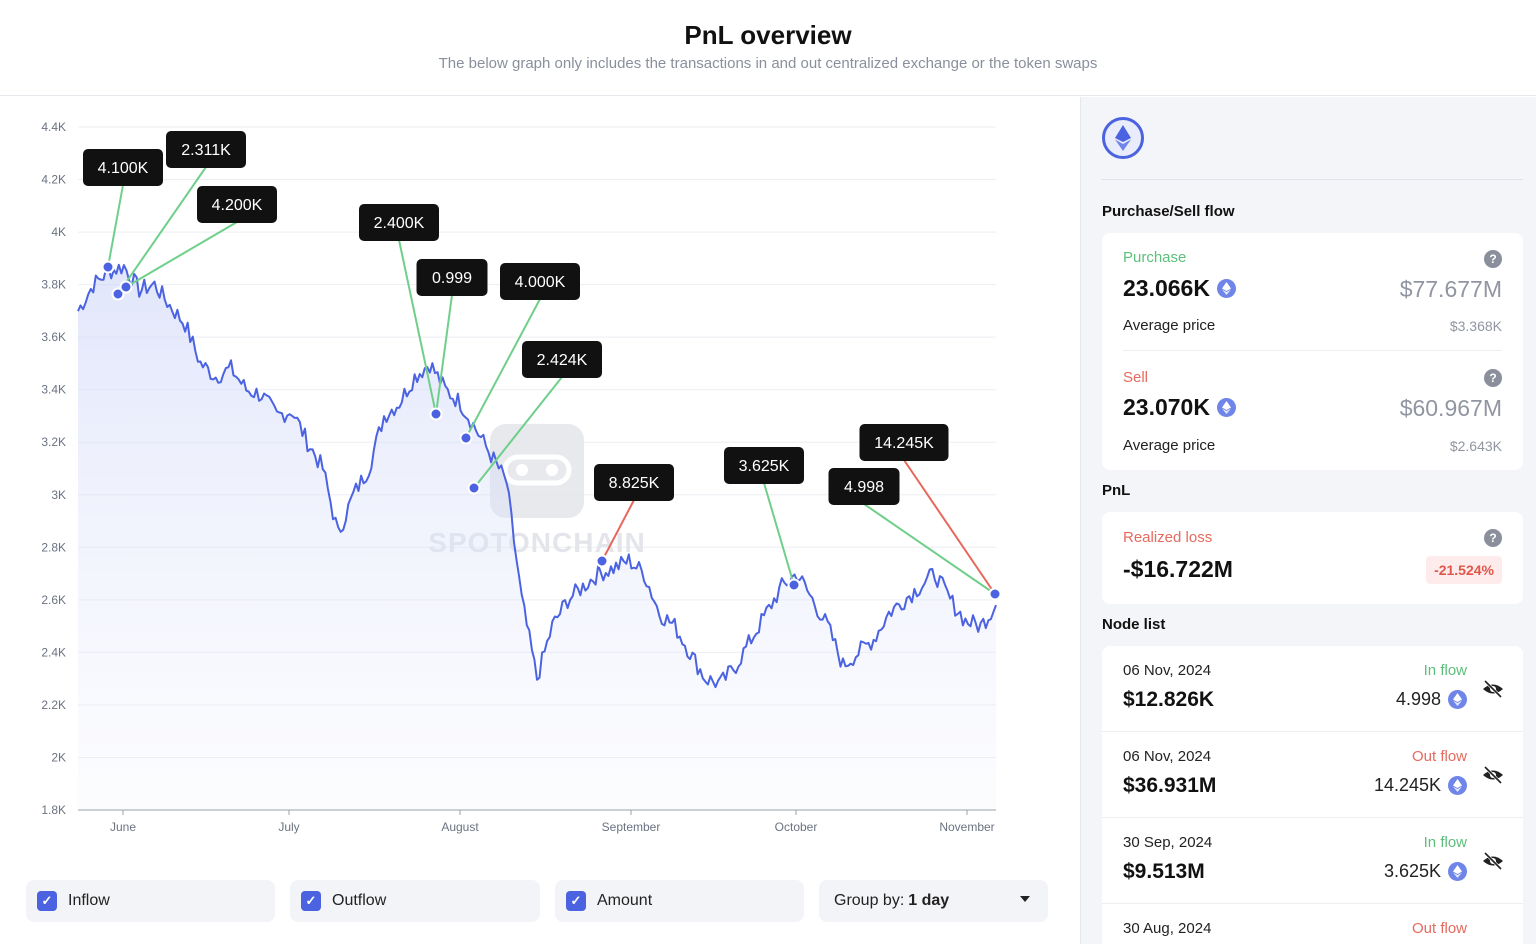 This screenshot has height=944, width=1536. Describe the element at coordinates (933, 901) in the screenshot. I see `group-by-select: Group by: 1 day` at that location.